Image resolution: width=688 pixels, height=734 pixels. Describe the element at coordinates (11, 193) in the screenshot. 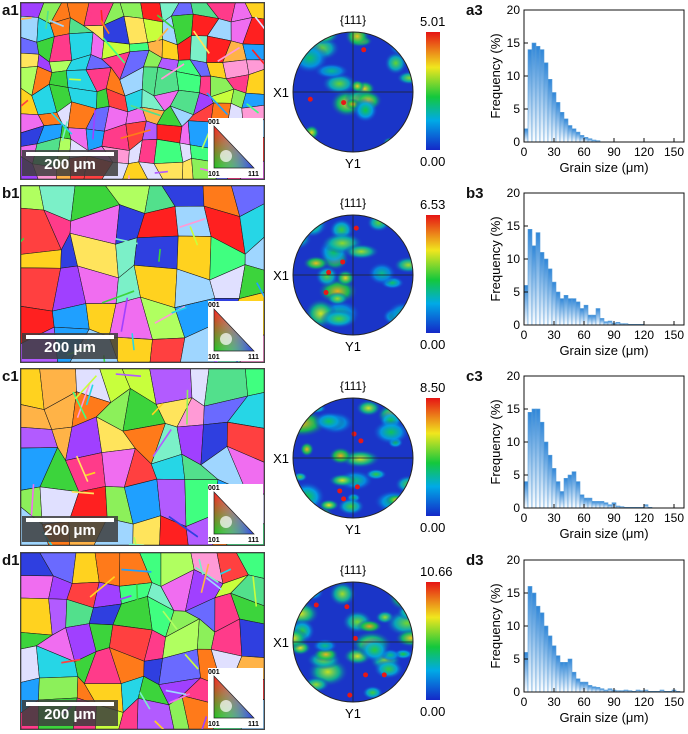

I see `panel-label-ebsd: b1` at that location.